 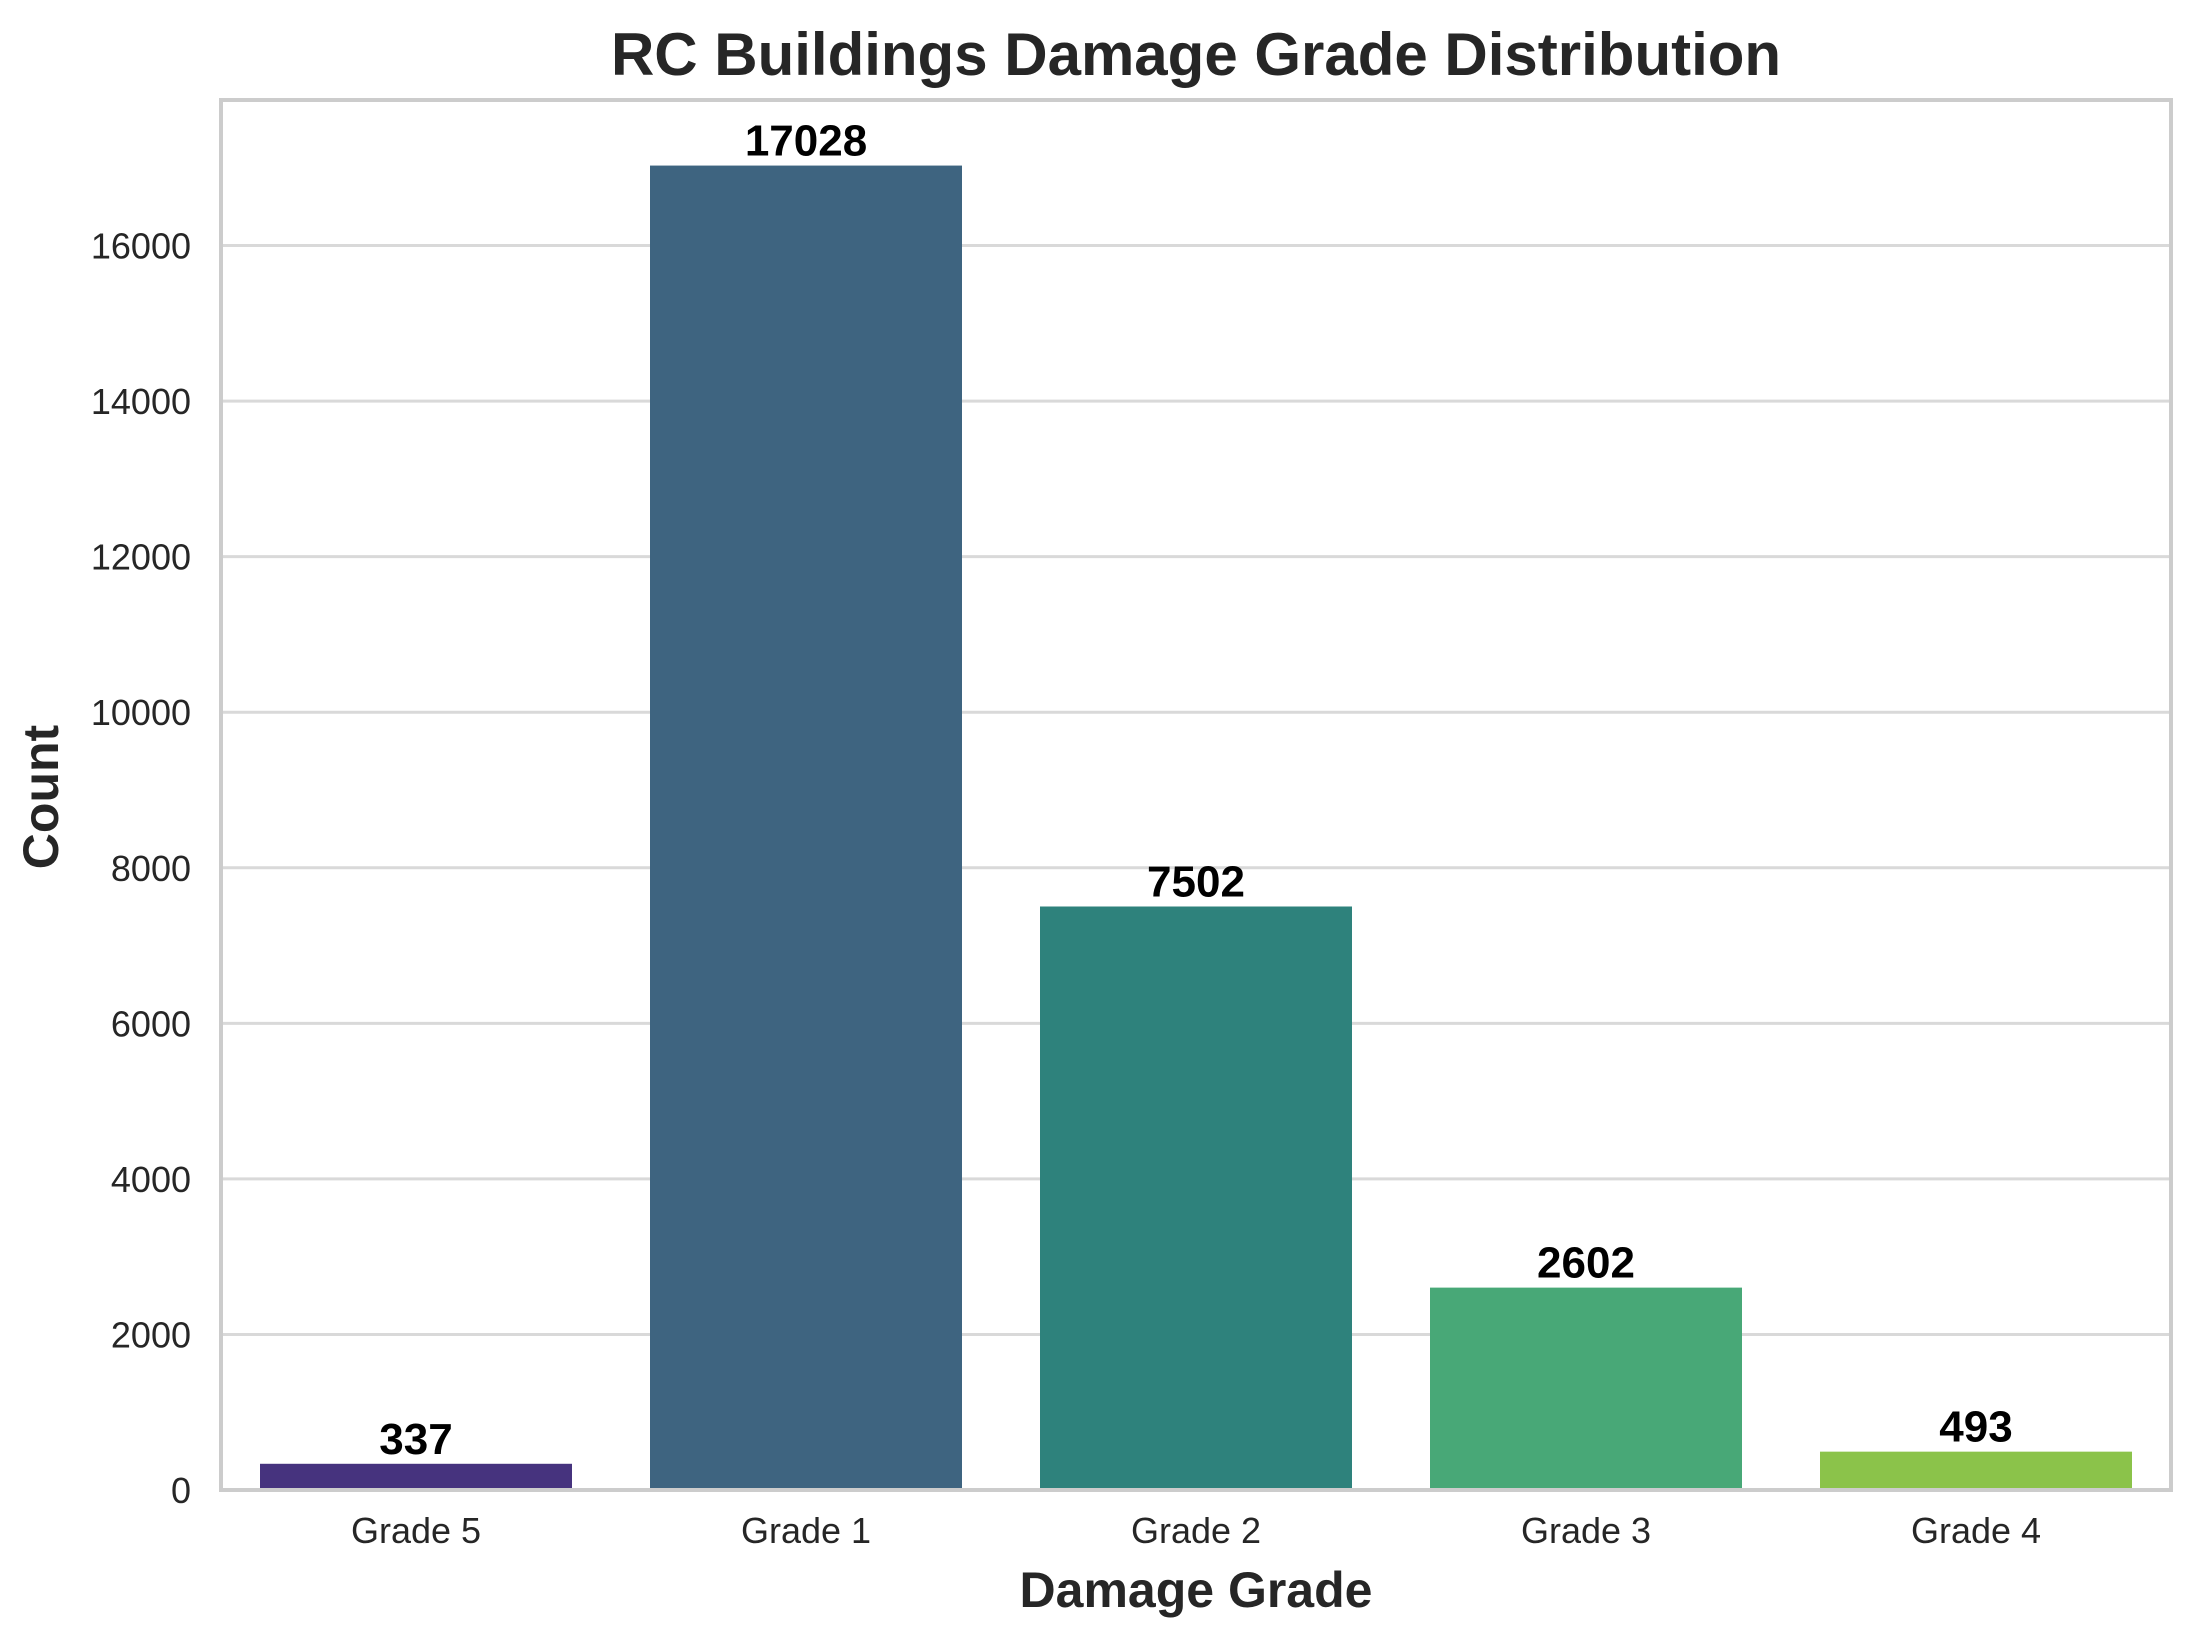 I want to click on bar-value-label: 337, so click(x=415, y=1439).